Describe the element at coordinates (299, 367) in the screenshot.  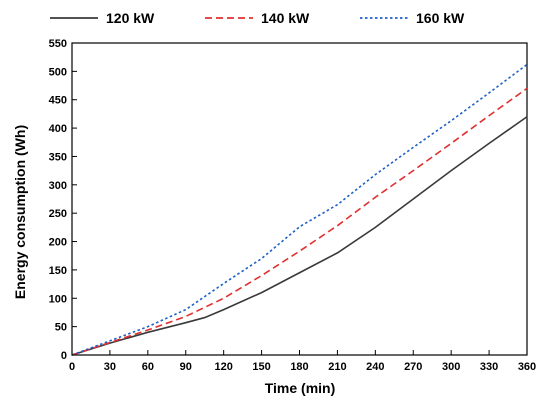
I see `x-tick-label: 180` at that location.